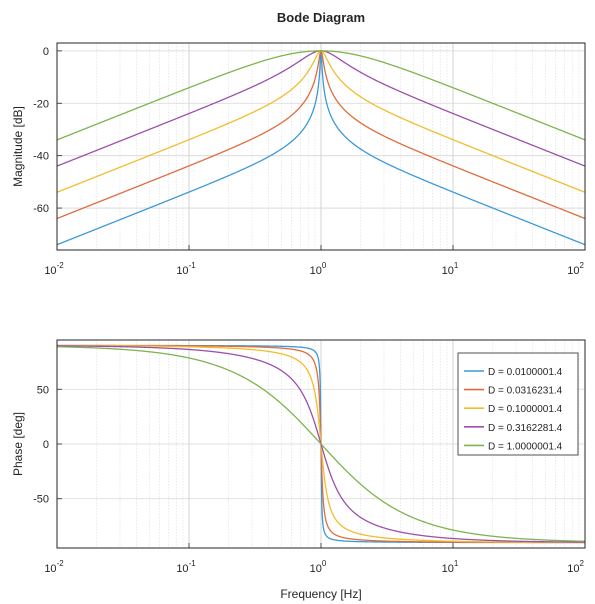  I want to click on y-tick-label: -60, so click(41, 209).